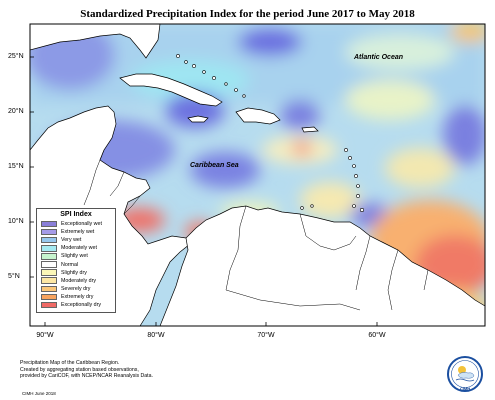  Describe the element at coordinates (39, 393) in the screenshot. I see `credit-date: CIMH June 2018` at that location.